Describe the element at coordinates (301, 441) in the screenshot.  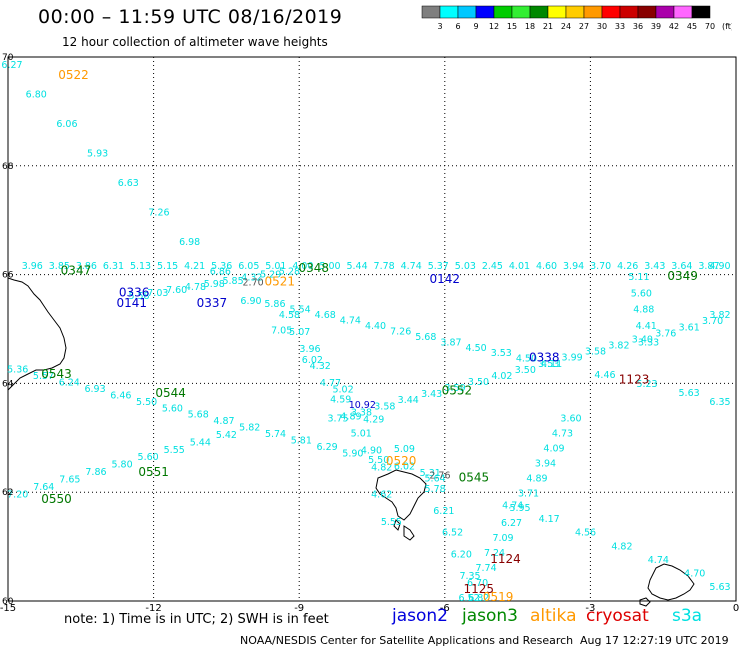
I see `wave-height-value: 5.81` at that location.